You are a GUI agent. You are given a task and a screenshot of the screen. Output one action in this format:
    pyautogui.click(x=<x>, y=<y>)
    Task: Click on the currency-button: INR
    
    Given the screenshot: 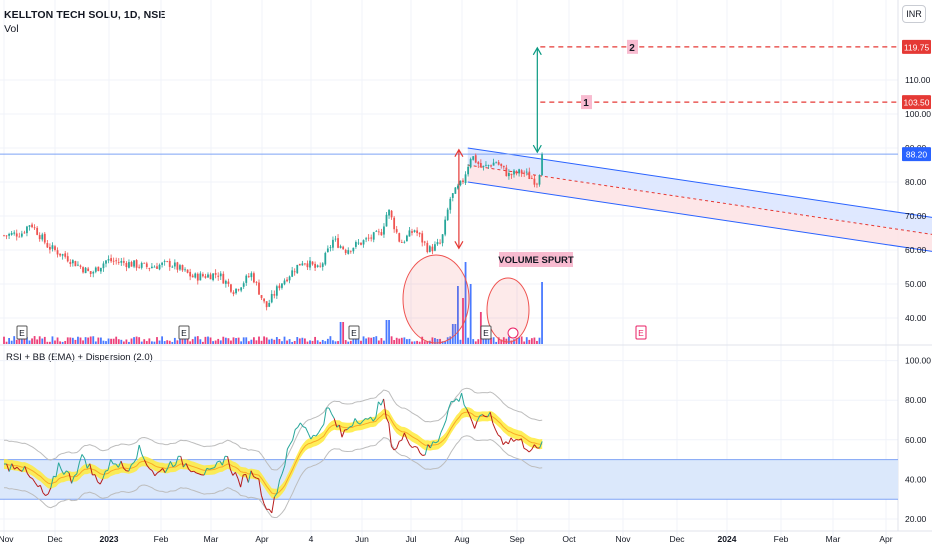 What is the action you would take?
    pyautogui.click(x=914, y=14)
    